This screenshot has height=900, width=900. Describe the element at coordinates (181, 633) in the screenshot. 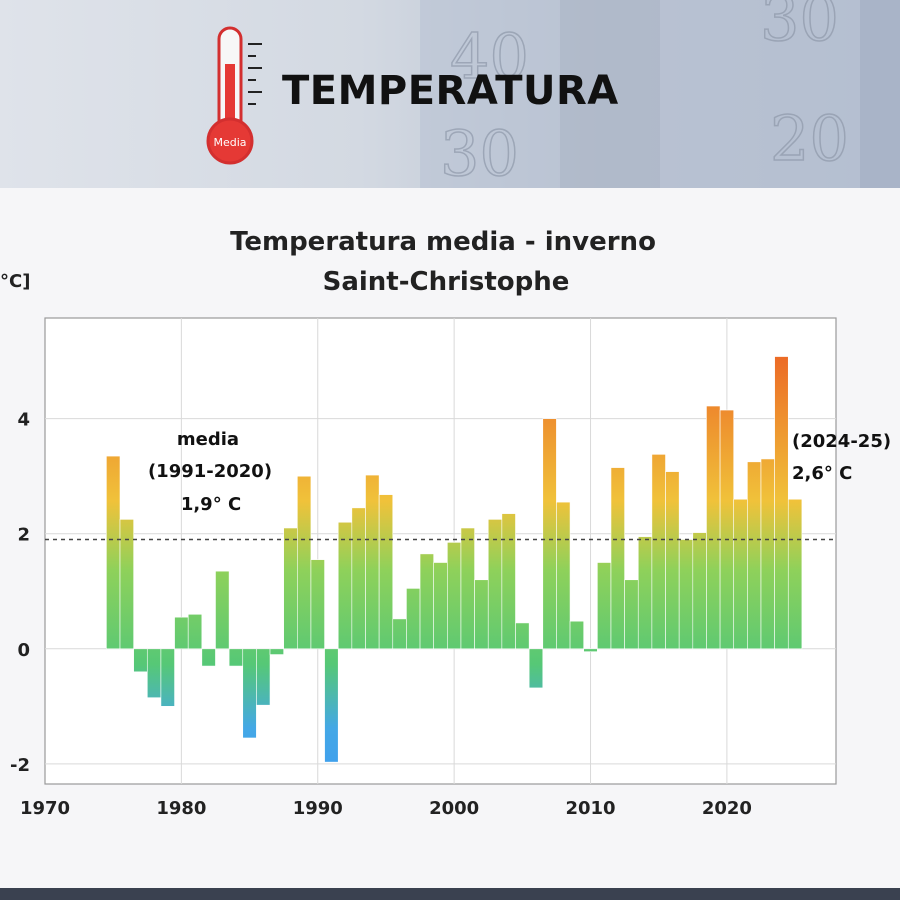

I see `bar-1980` at that location.